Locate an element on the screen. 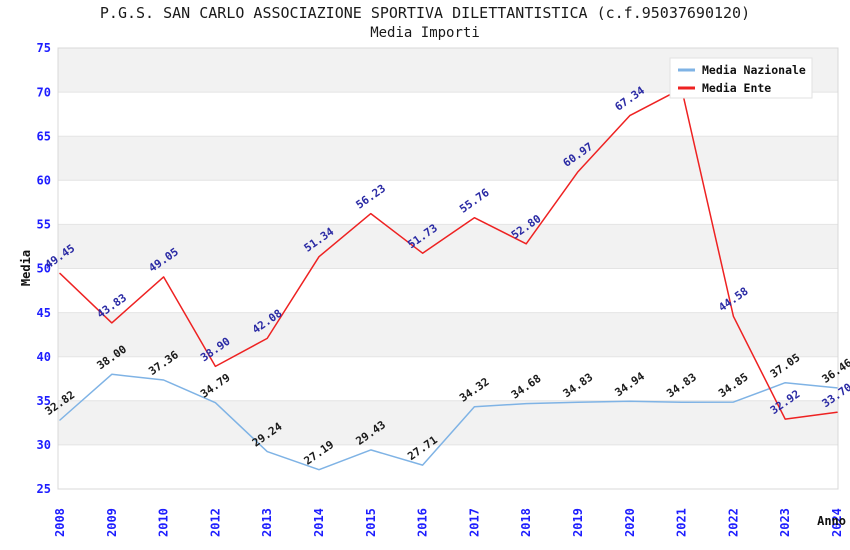  y-tick-label: 75 is located at coordinates (44, 48).